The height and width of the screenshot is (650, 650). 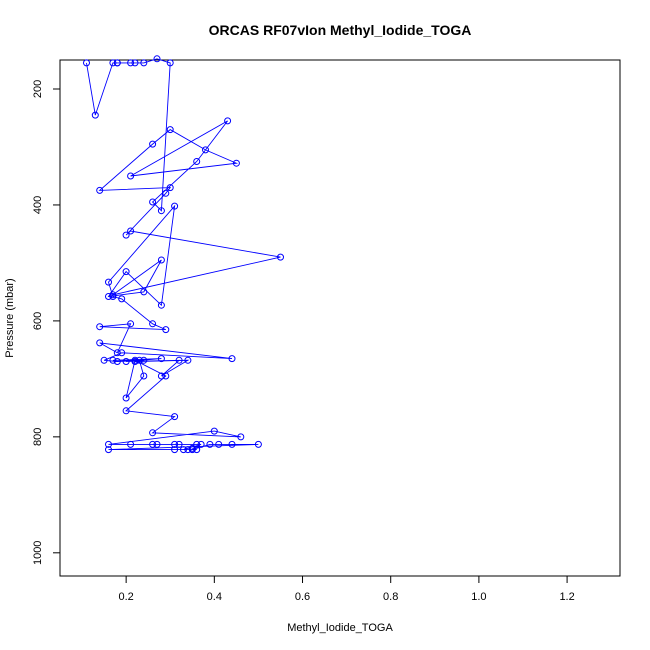 I want to click on x-tick-label: 1.2, so click(x=566, y=597).